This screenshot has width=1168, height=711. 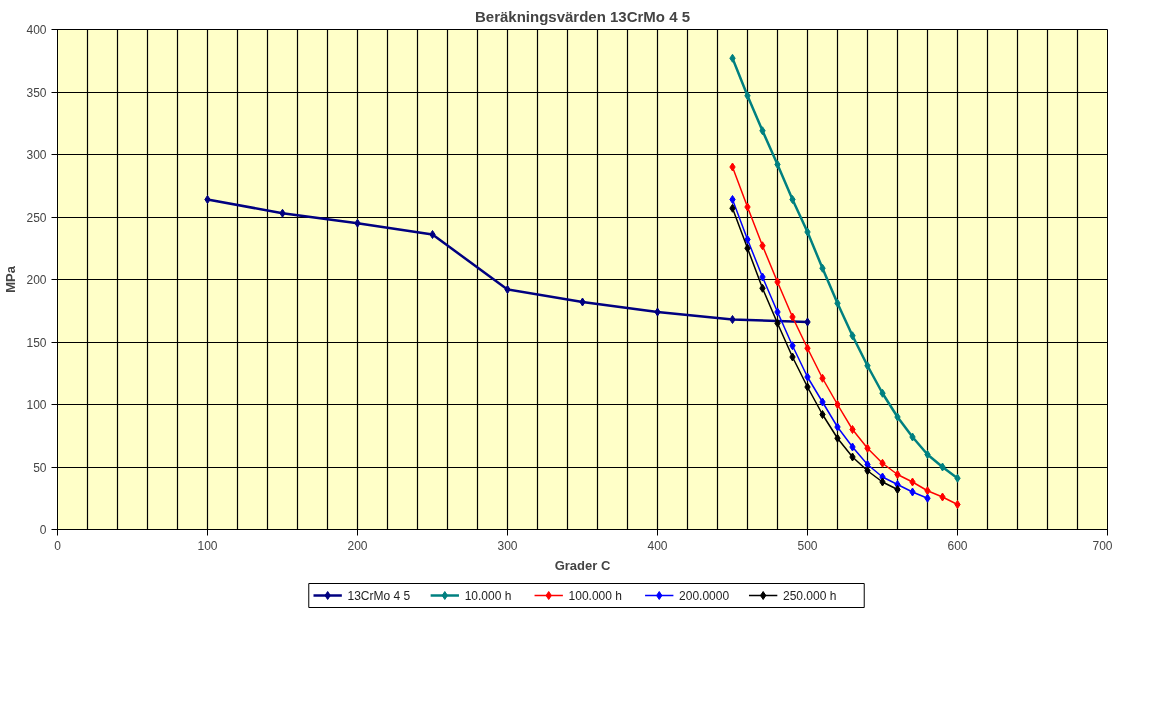 I want to click on x-tick-label: 200, so click(x=357, y=545).